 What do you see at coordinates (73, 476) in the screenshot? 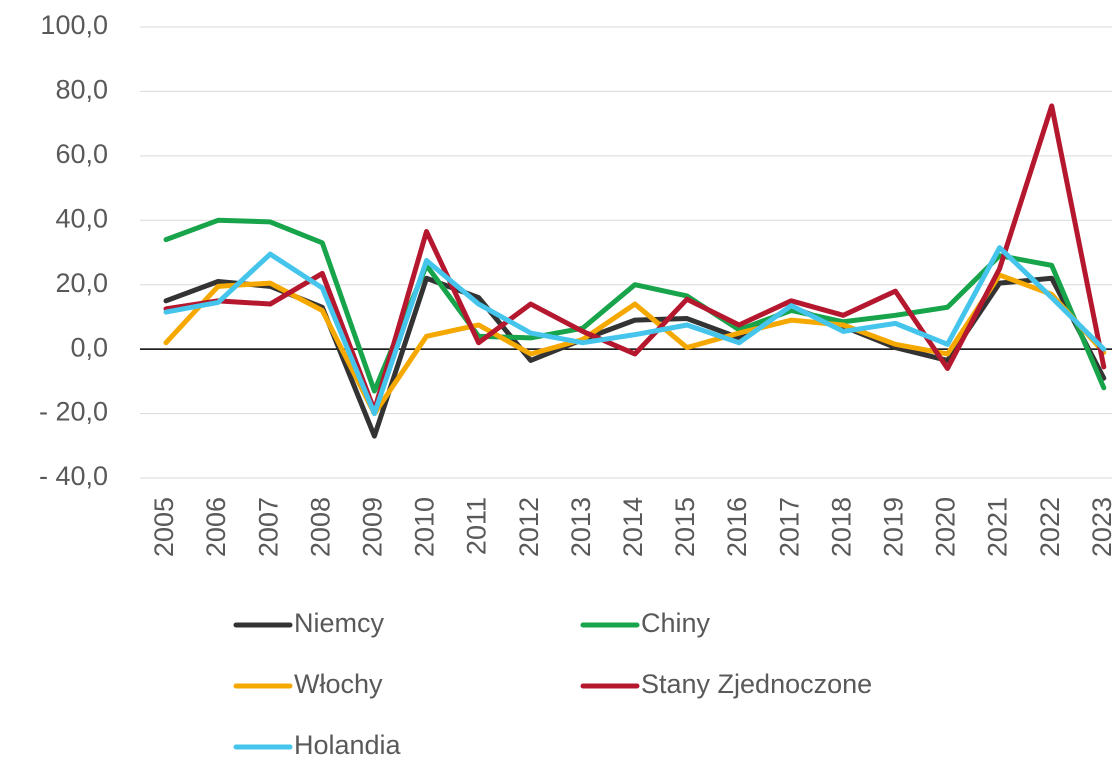
I see `y-tick-label: - 40,0` at bounding box center [73, 476].